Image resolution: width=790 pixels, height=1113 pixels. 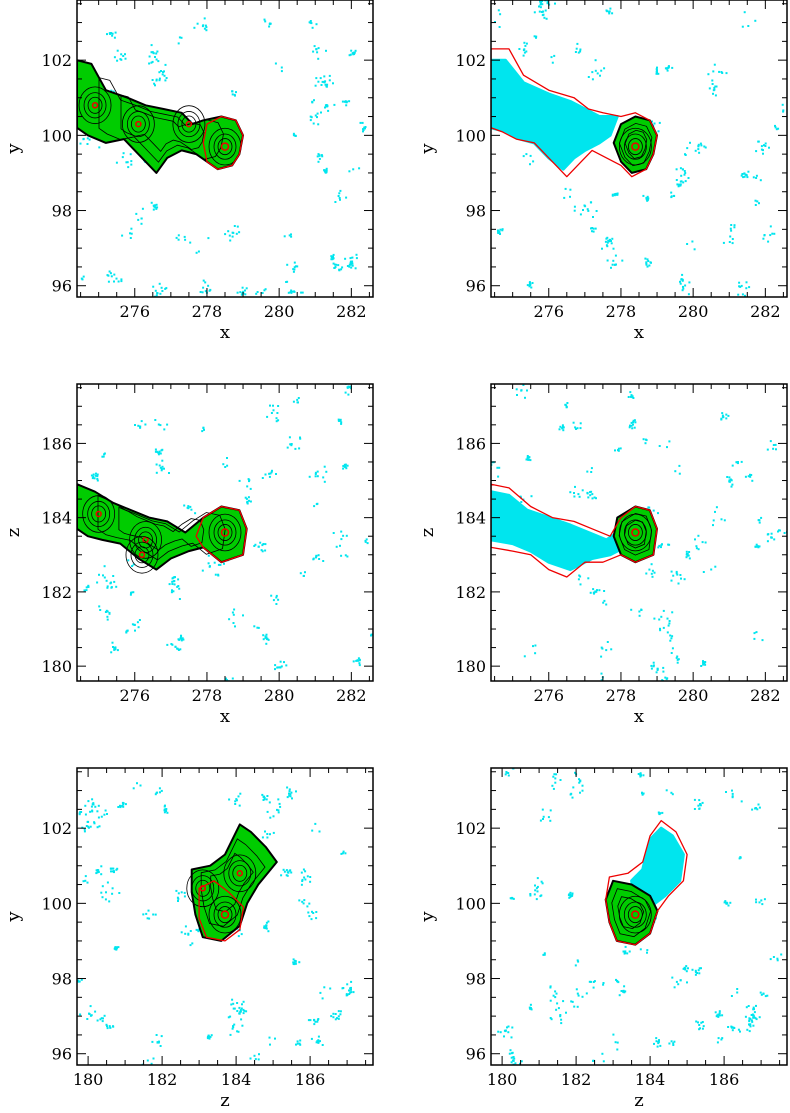 I want to click on x-tick-label: 276, so click(x=134, y=695).